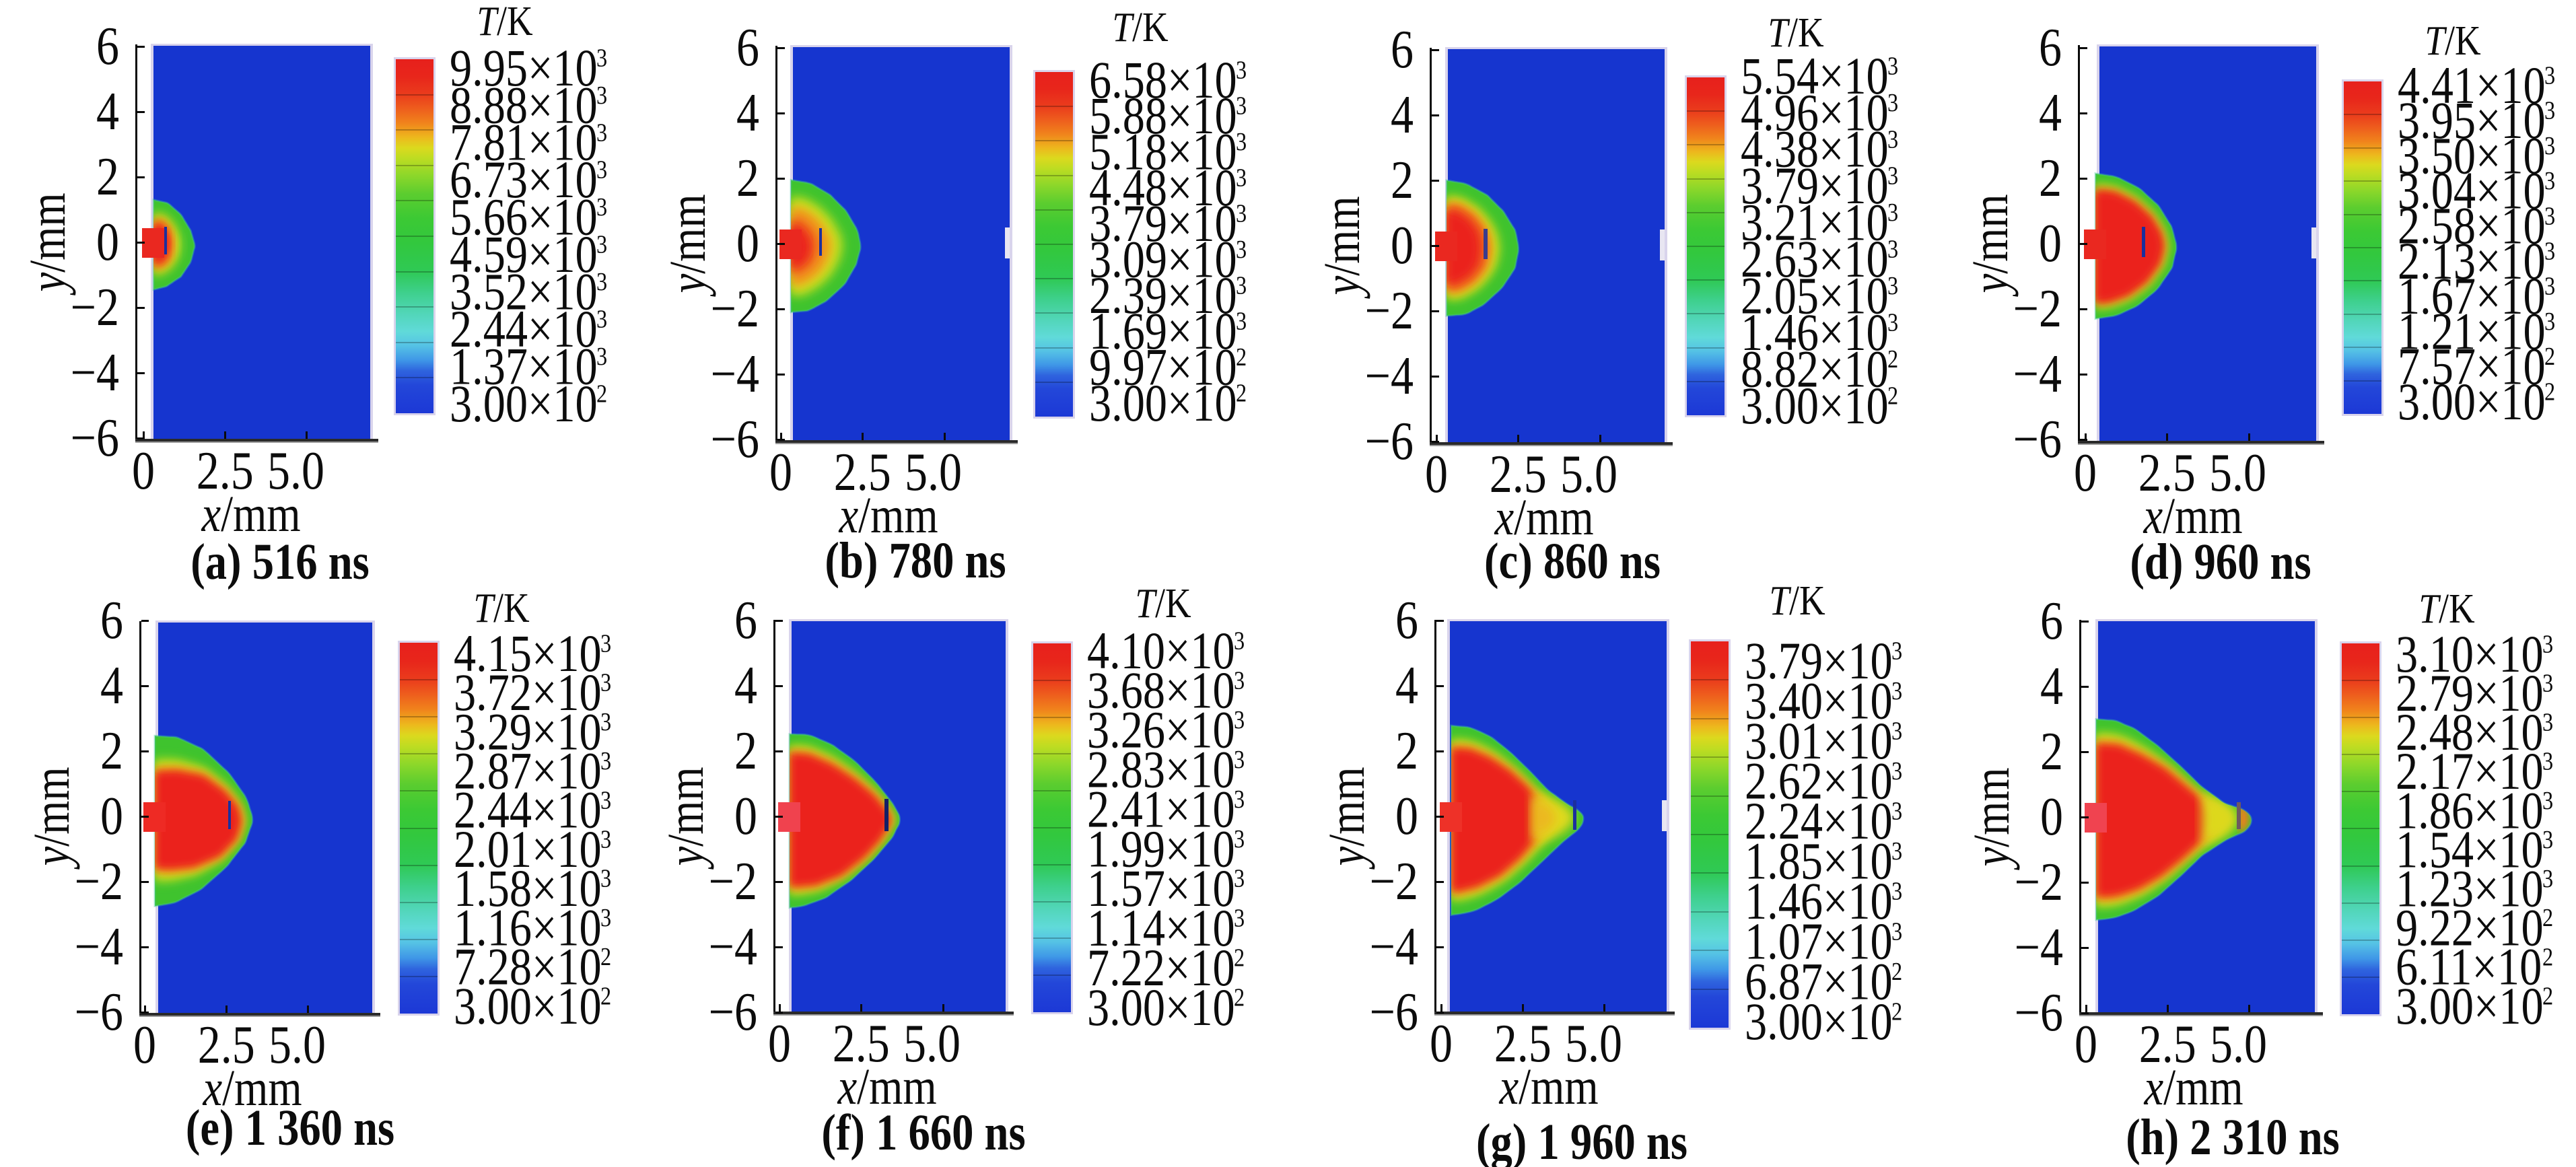 Image resolution: width=2576 pixels, height=1167 pixels. Describe the element at coordinates (280, 562) in the screenshot. I see `svg-text: (a) 516 ns` at that location.